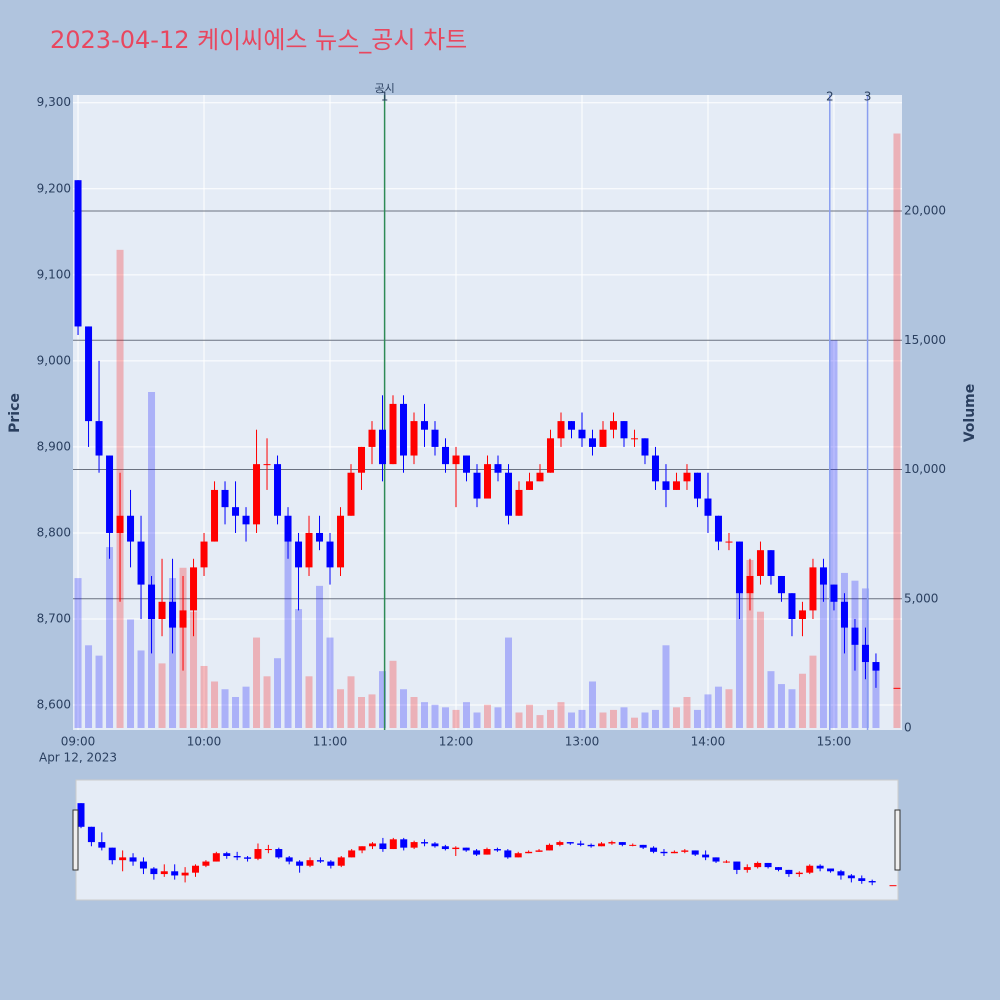 This screenshot has width=1000, height=1000. What do you see at coordinates (925, 211) in the screenshot?
I see `y2-tick-label: 20,000` at bounding box center [925, 211].